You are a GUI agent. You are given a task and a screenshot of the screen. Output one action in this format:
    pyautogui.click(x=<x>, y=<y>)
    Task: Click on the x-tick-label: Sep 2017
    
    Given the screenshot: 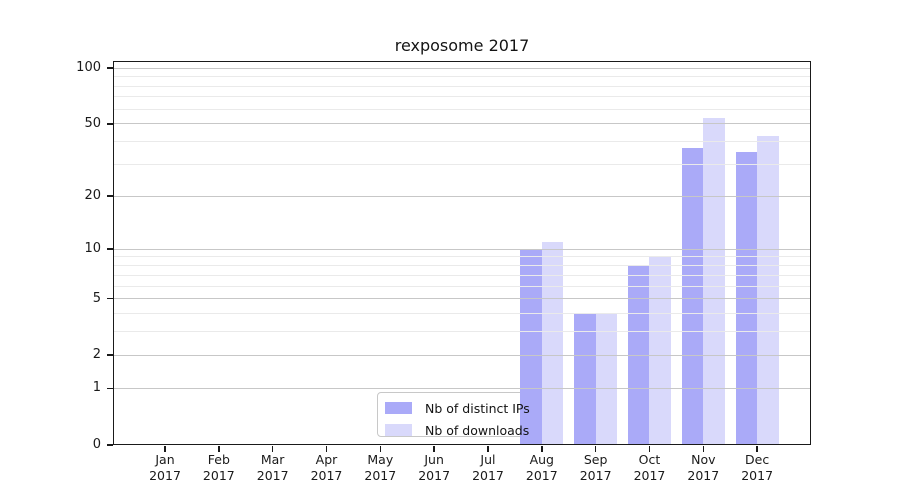 What is the action you would take?
    pyautogui.click(x=596, y=467)
    